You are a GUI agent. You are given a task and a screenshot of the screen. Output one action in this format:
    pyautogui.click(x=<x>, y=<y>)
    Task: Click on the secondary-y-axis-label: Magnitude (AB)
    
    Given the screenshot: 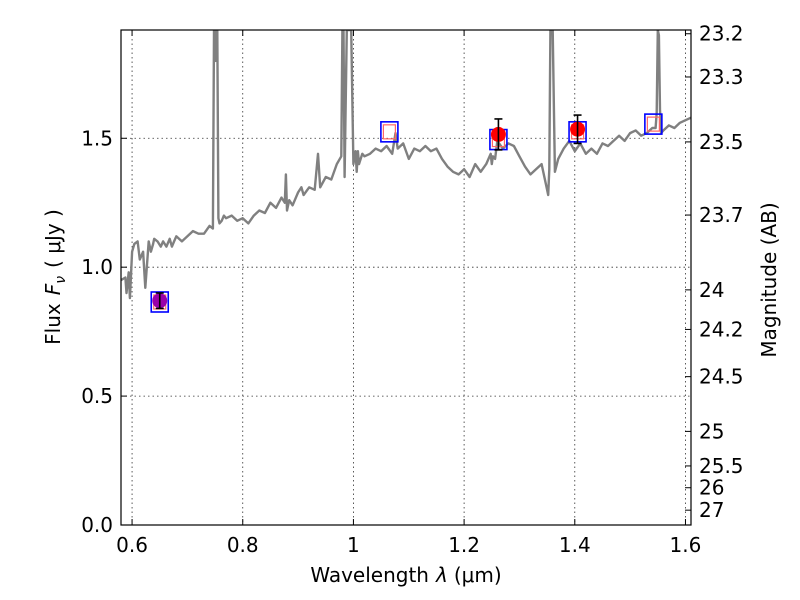 What is the action you would take?
    pyautogui.click(x=769, y=279)
    